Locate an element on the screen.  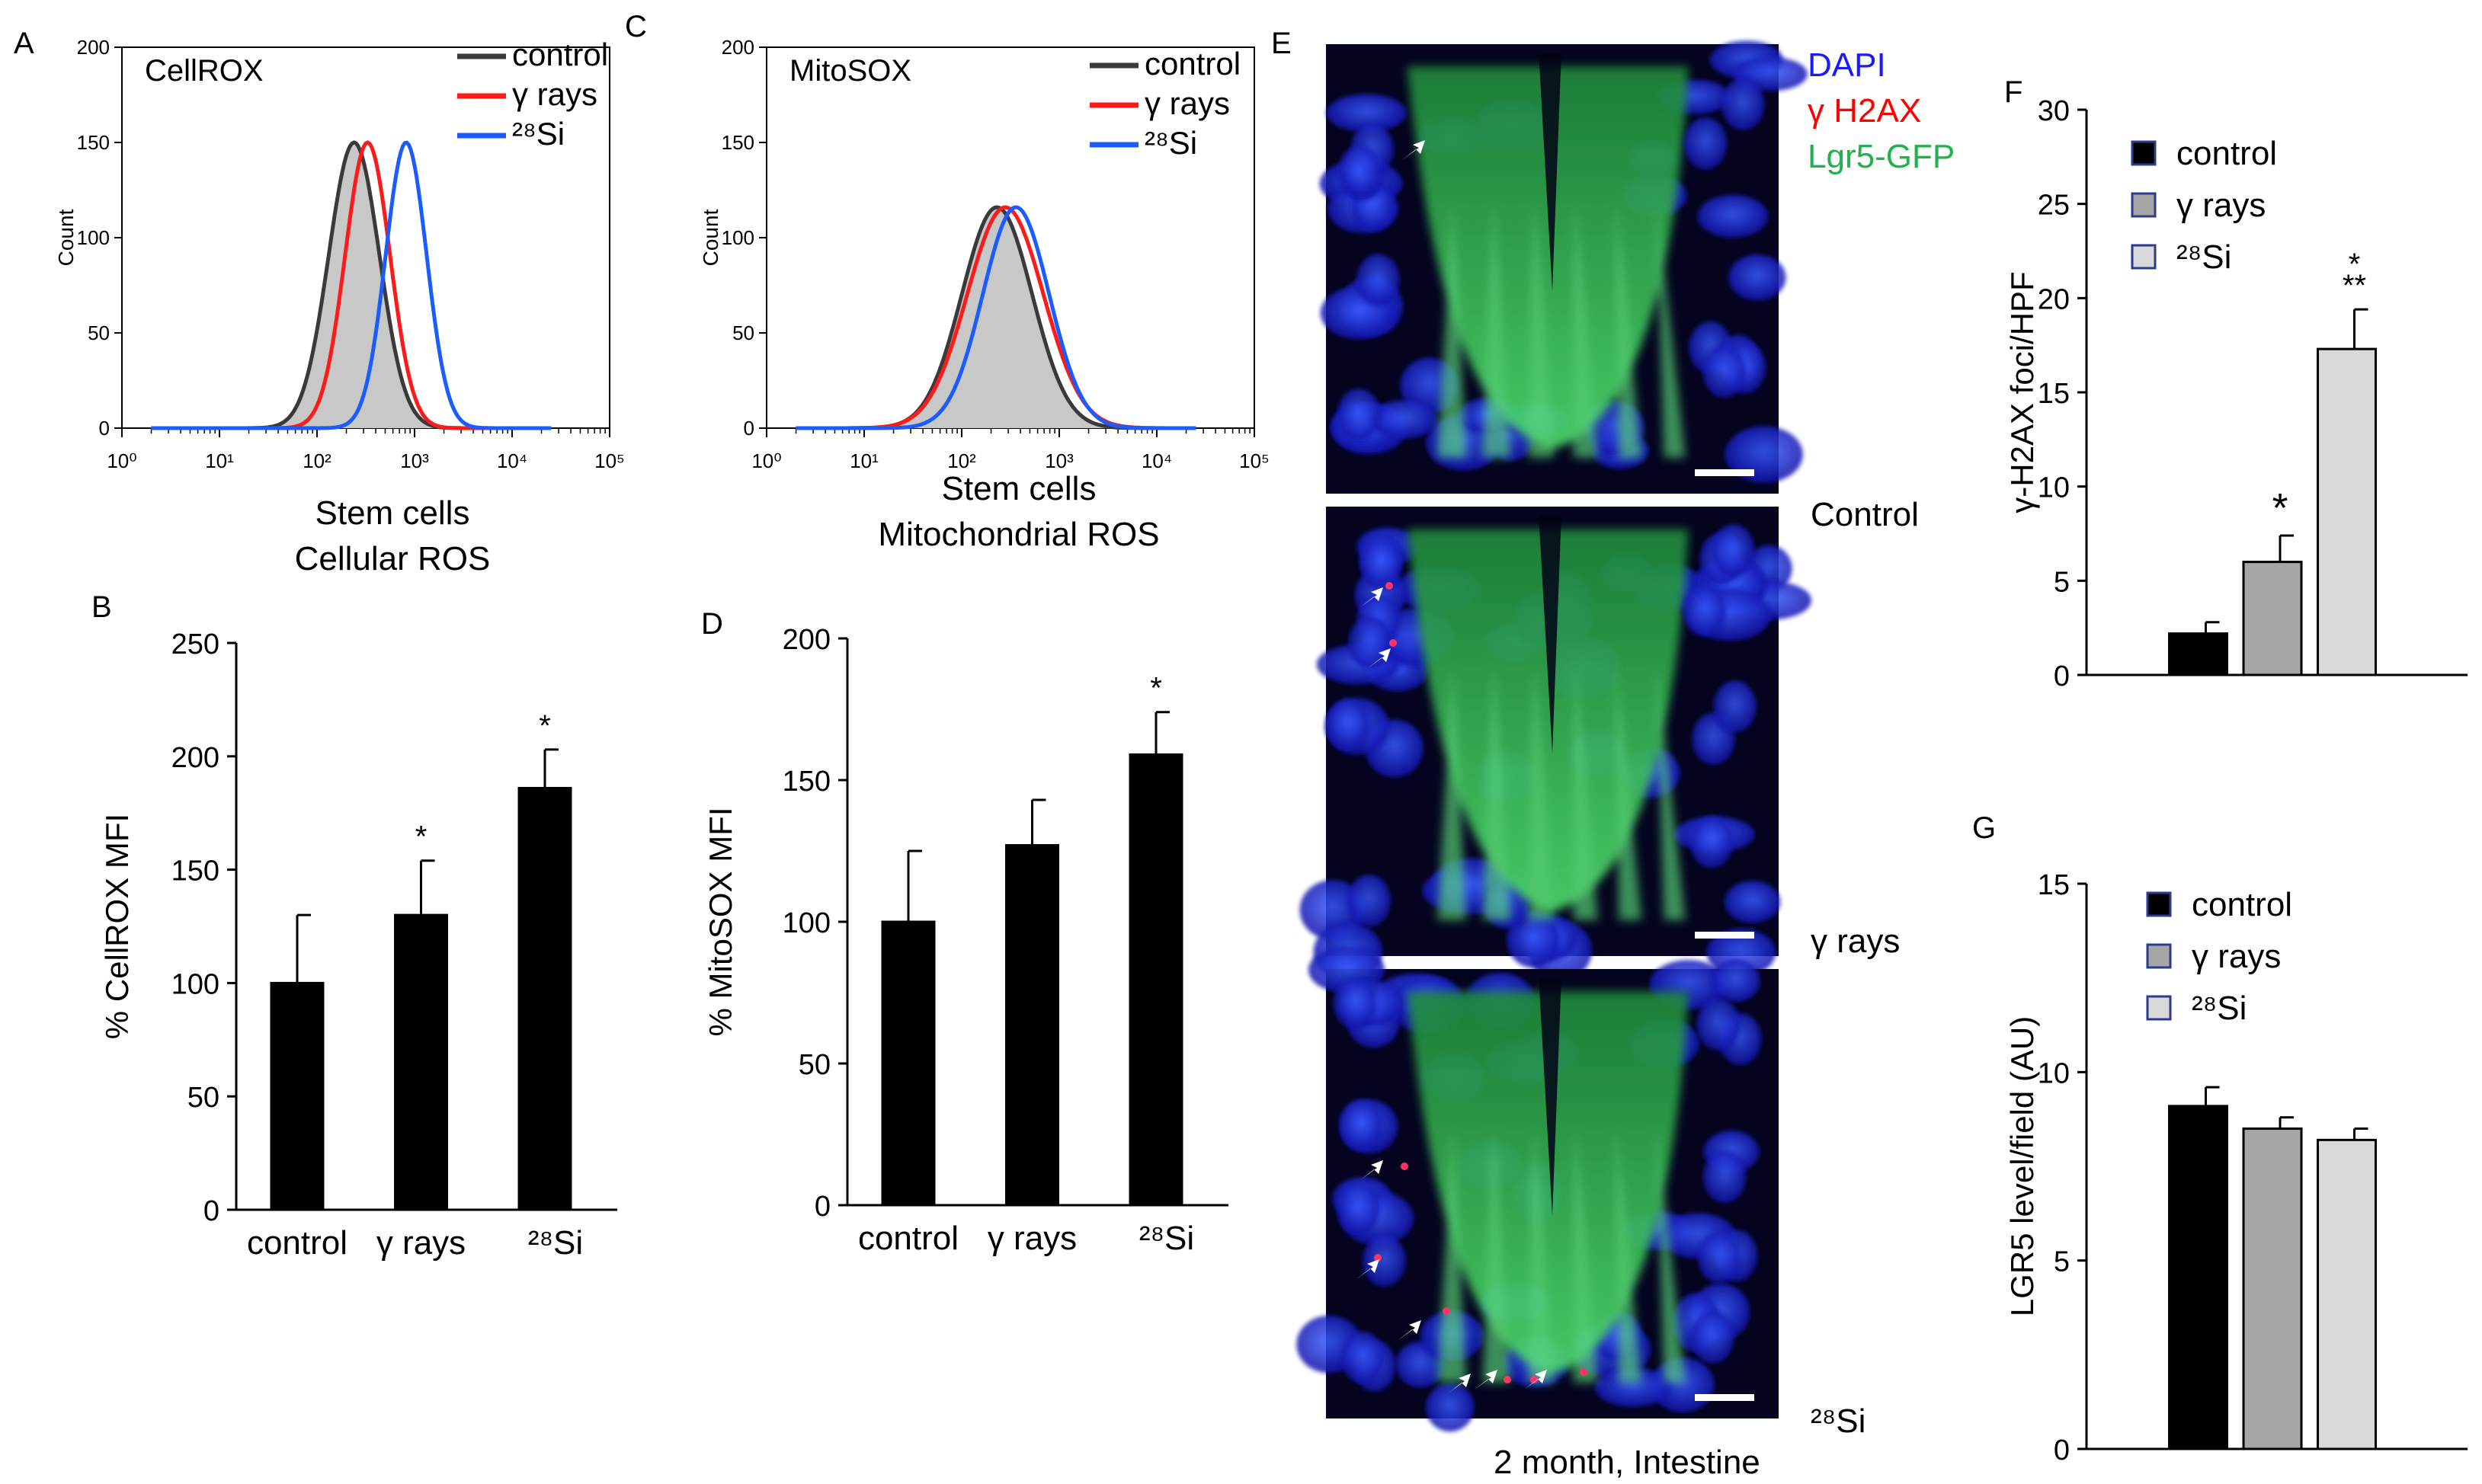
legend-label: control is located at coordinates (560, 54).